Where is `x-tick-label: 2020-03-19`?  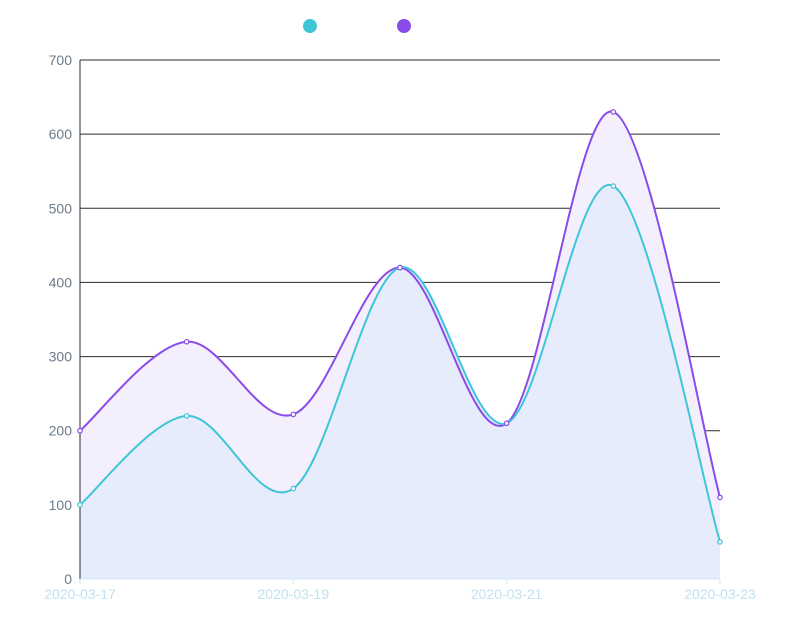
x-tick-label: 2020-03-19 is located at coordinates (294, 594).